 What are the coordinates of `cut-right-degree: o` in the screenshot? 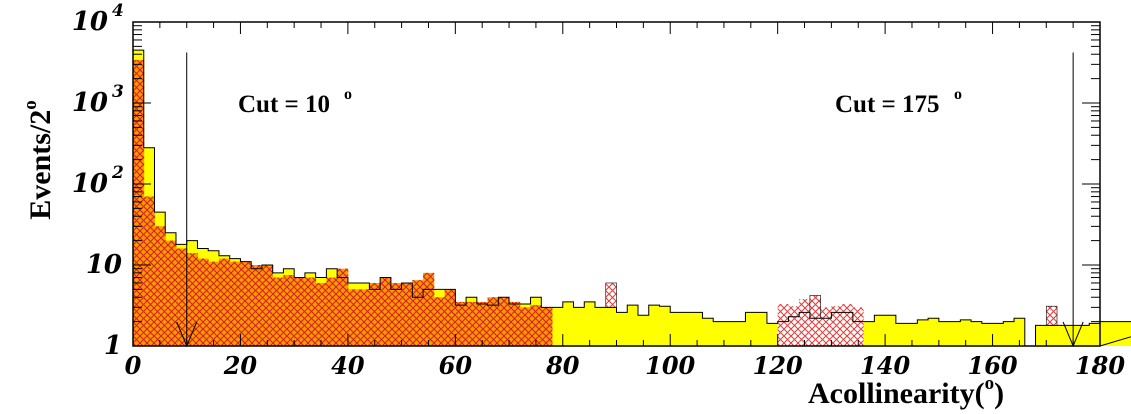 It's located at (958, 94).